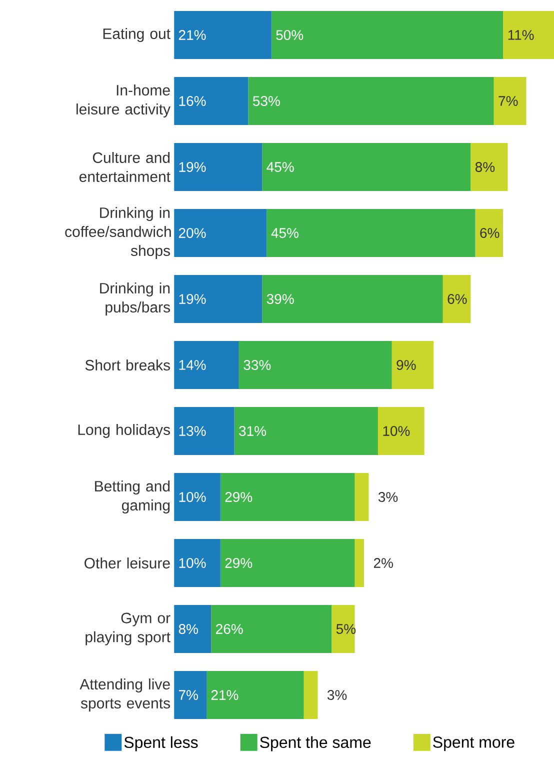 This screenshot has height=775, width=554. I want to click on data-label: 2%, so click(383, 563).